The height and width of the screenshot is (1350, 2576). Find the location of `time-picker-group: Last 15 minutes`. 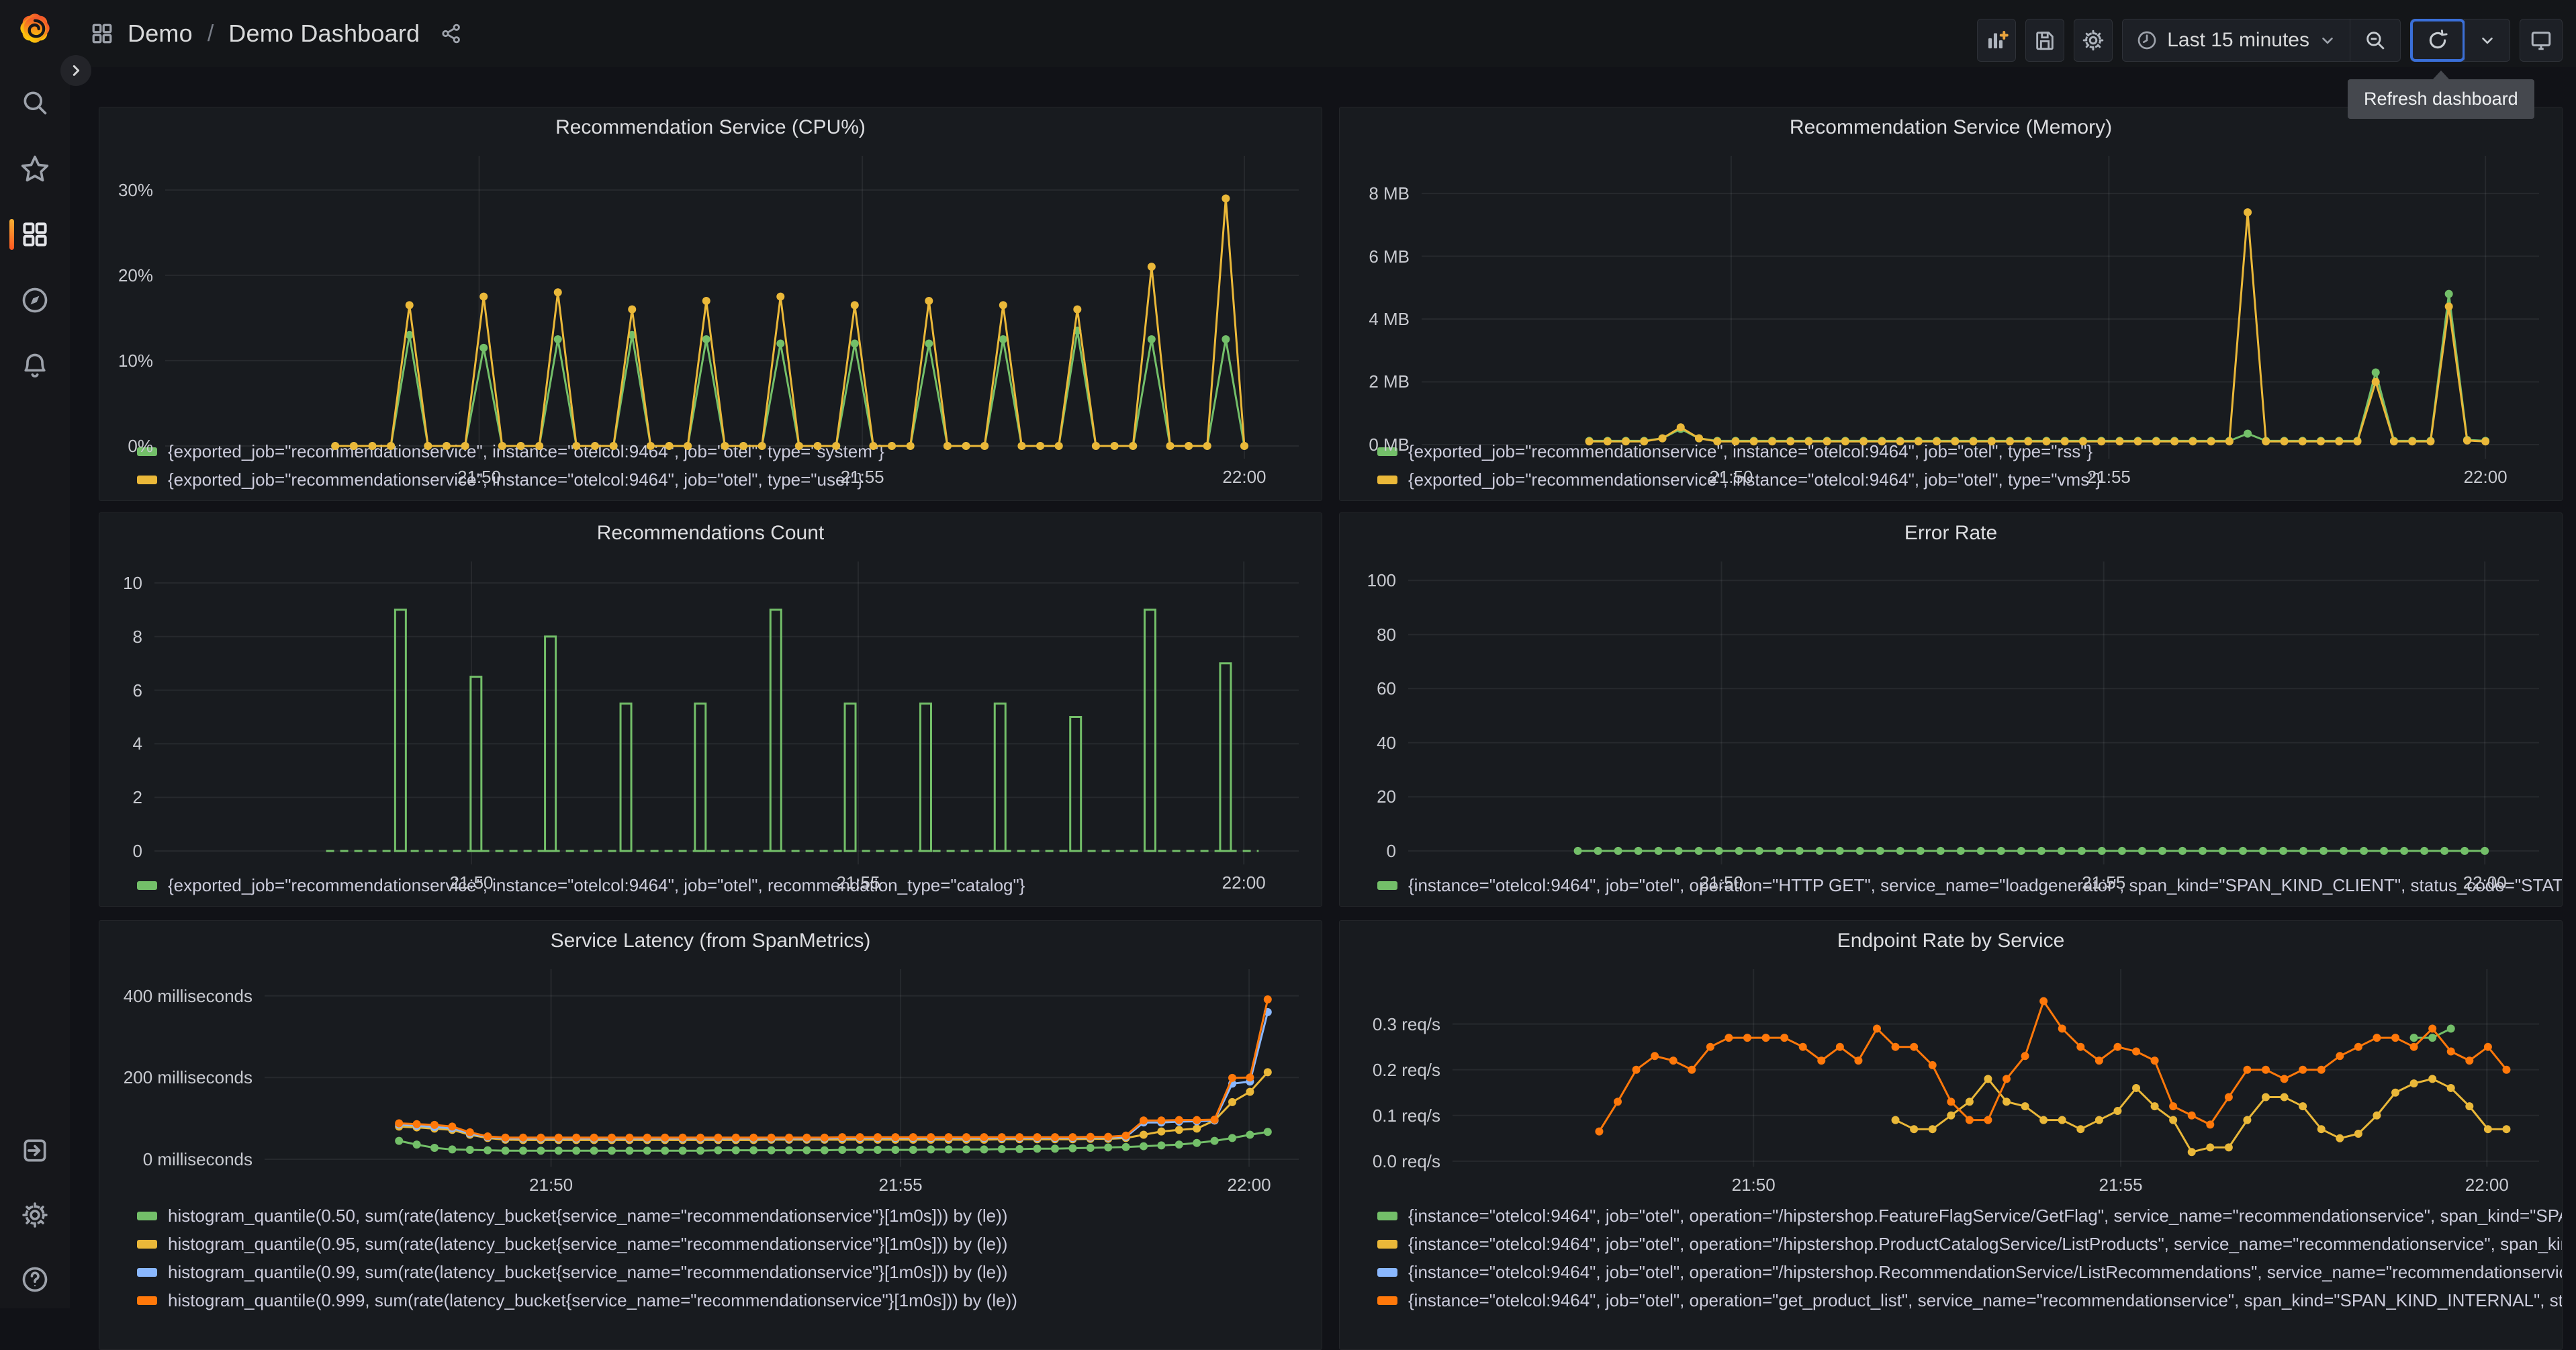

time-picker-group: Last 15 minutes is located at coordinates (2261, 41).